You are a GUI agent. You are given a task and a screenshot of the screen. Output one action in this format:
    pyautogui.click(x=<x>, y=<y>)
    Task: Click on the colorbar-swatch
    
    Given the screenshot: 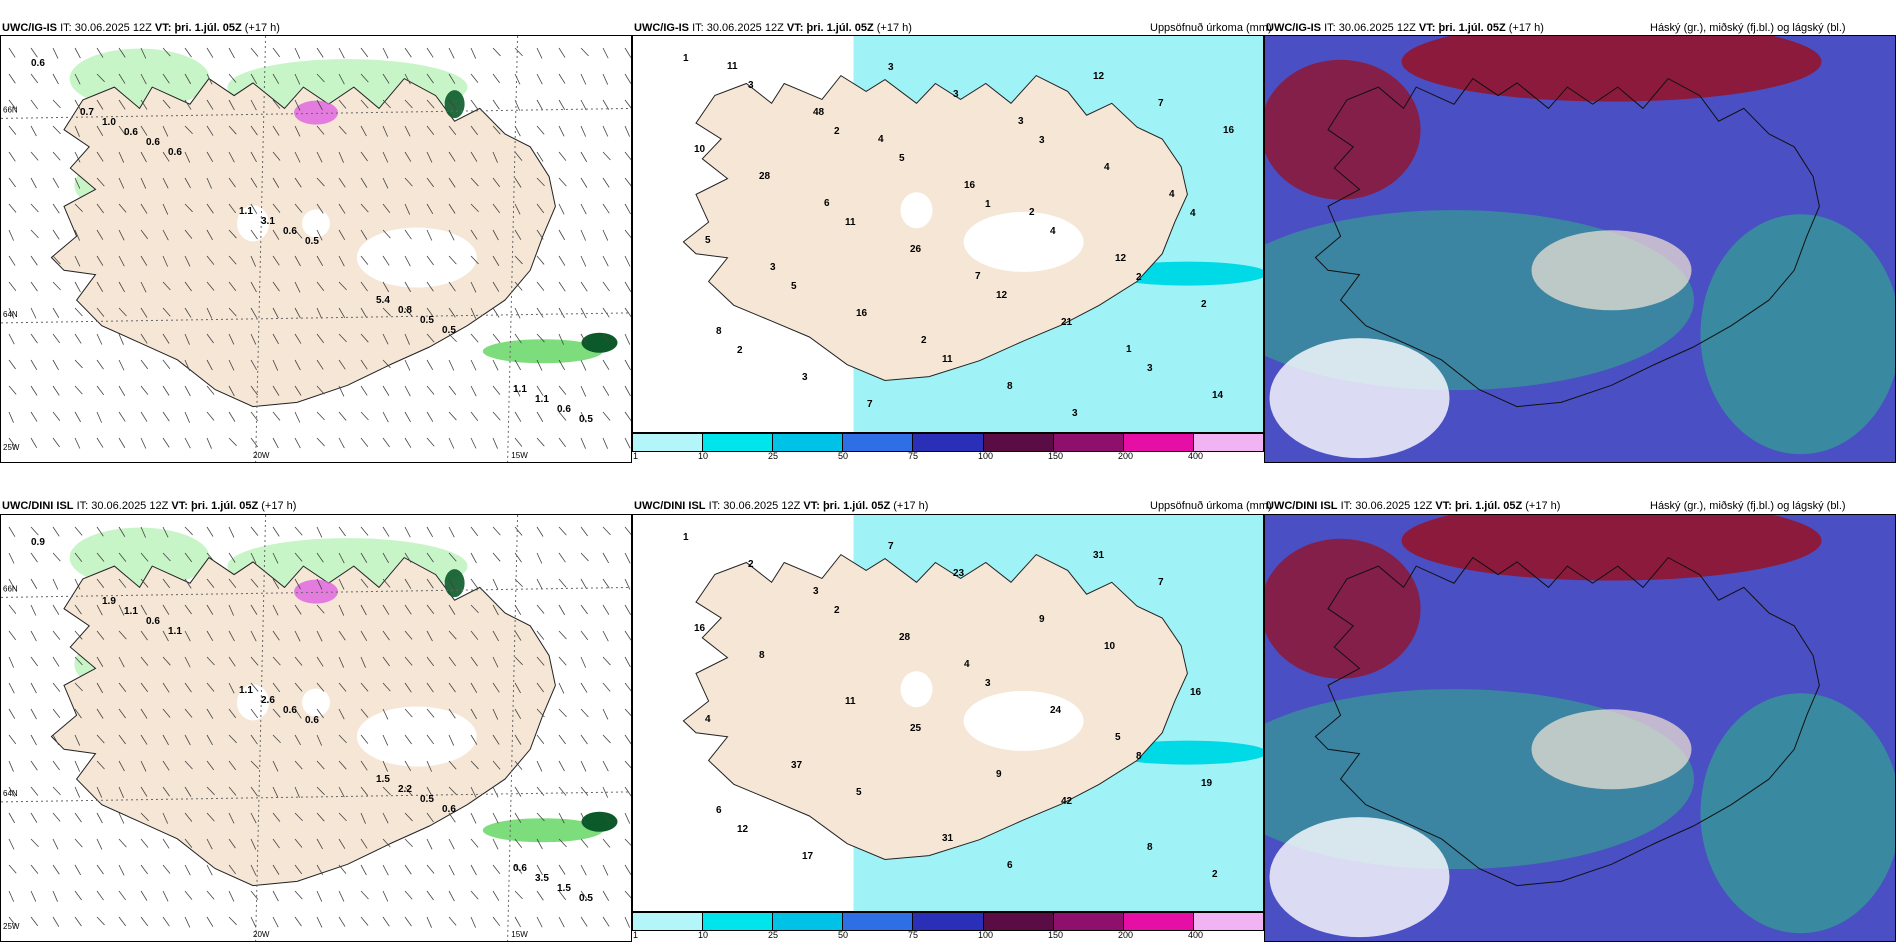 What is the action you would take?
    pyautogui.click(x=1088, y=442)
    